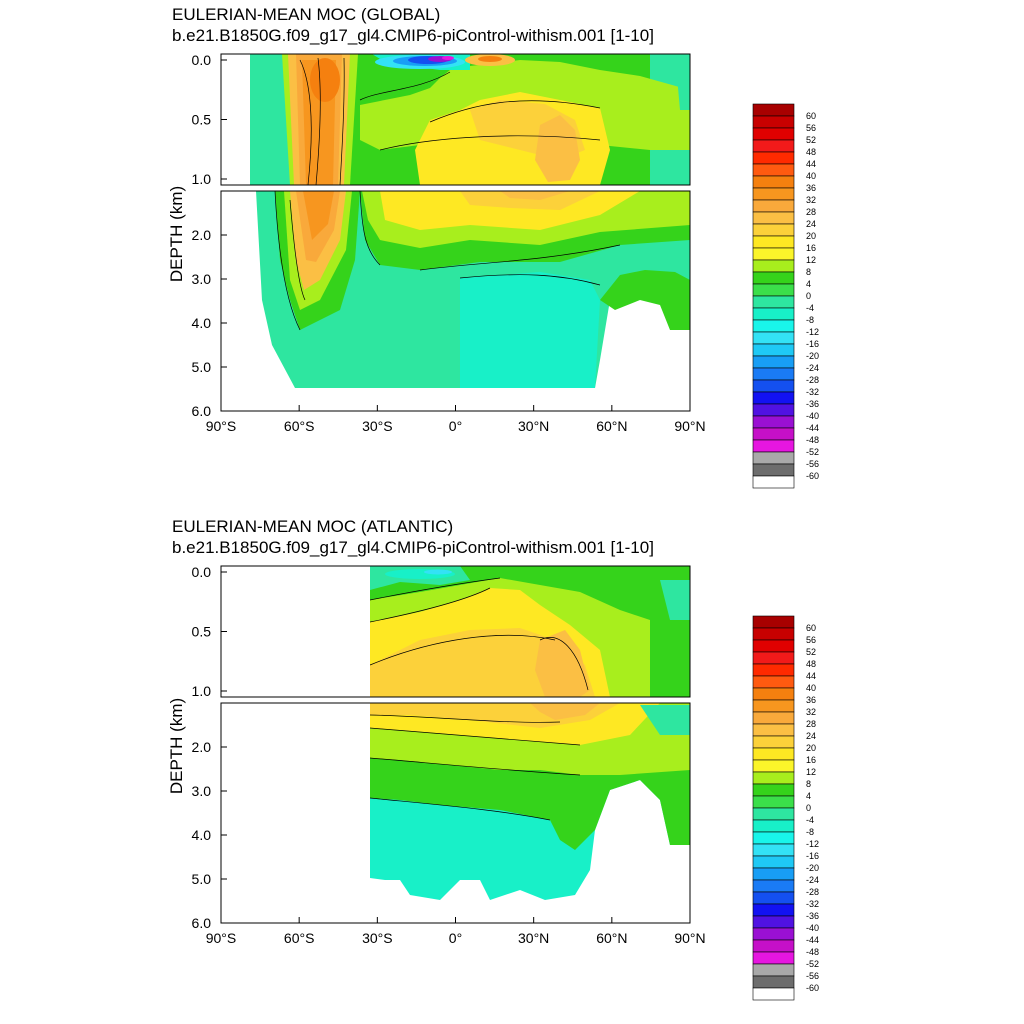  Describe the element at coordinates (455, 301) in the screenshot. I see `lower-panel-field` at that location.